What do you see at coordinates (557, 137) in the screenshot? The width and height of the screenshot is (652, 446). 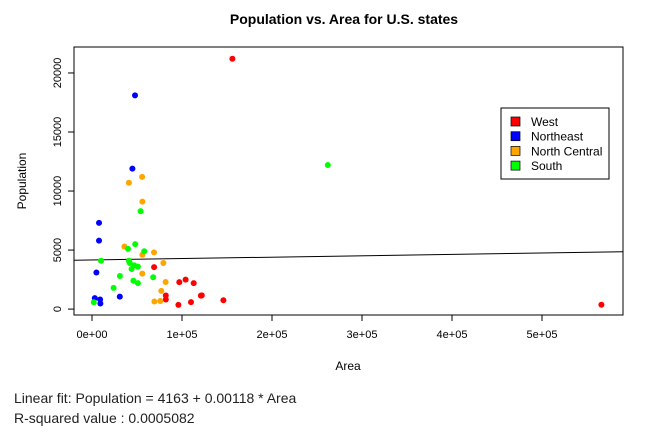 I see `legend-label: Northeast` at bounding box center [557, 137].